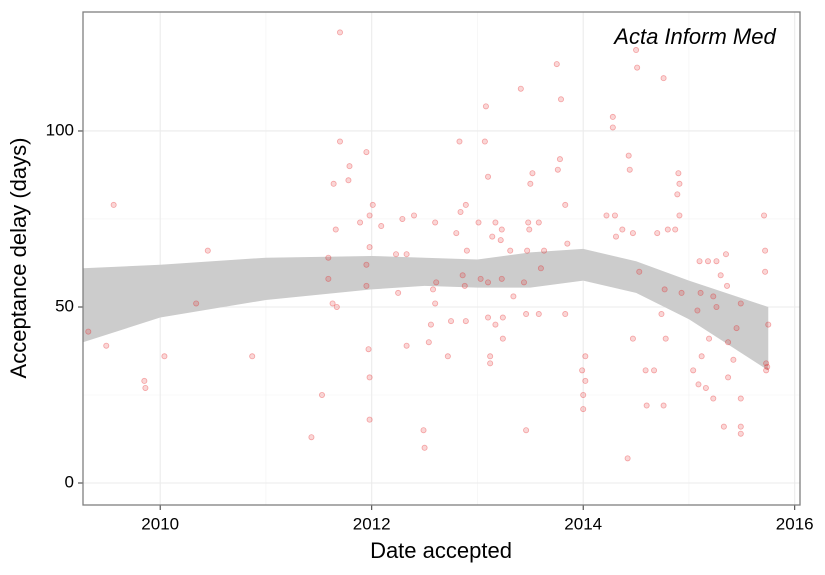 This screenshot has height=575, width=825. Describe the element at coordinates (372, 523) in the screenshot. I see `x-tick-label: 2012` at that location.